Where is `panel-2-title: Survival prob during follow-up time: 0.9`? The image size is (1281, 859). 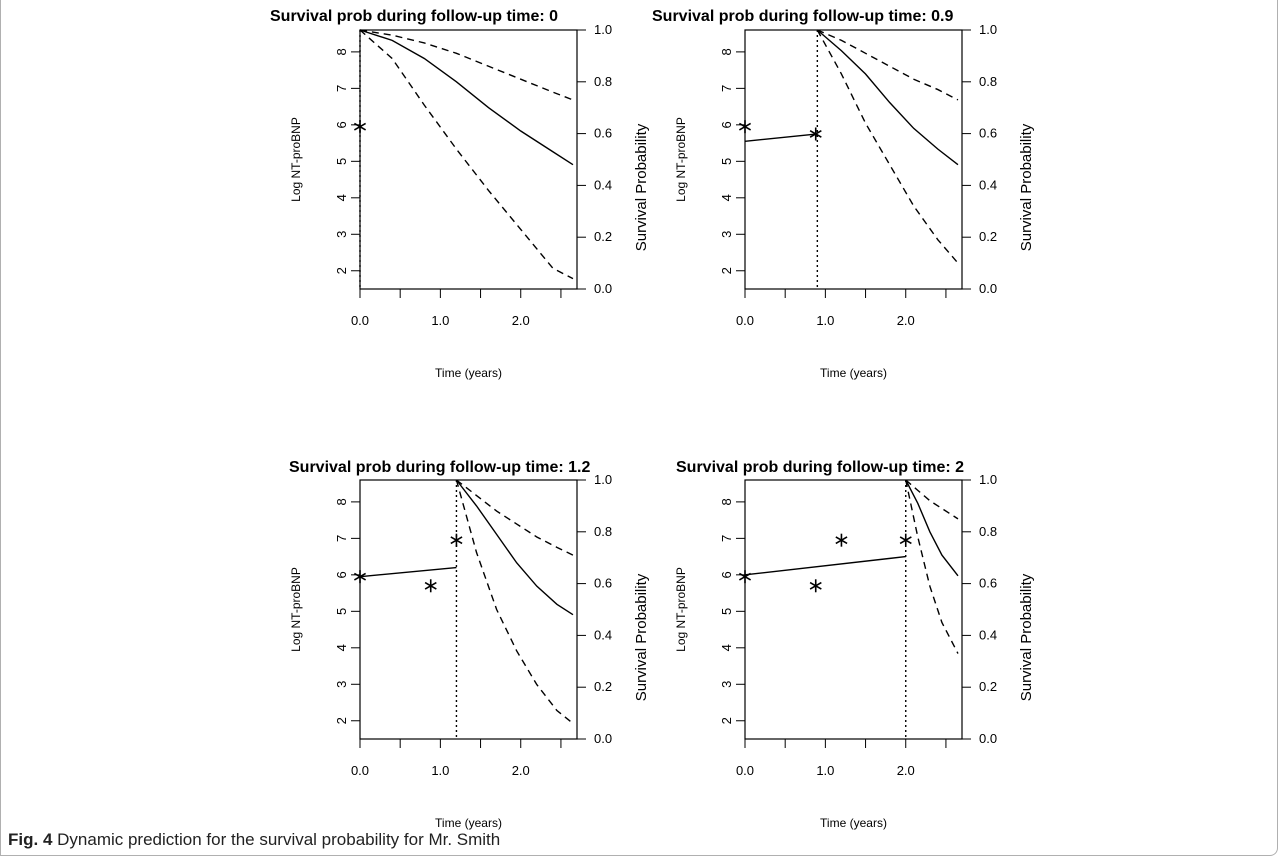
panel-2-title: Survival prob during follow-up time: 0.9 is located at coordinates (802, 16).